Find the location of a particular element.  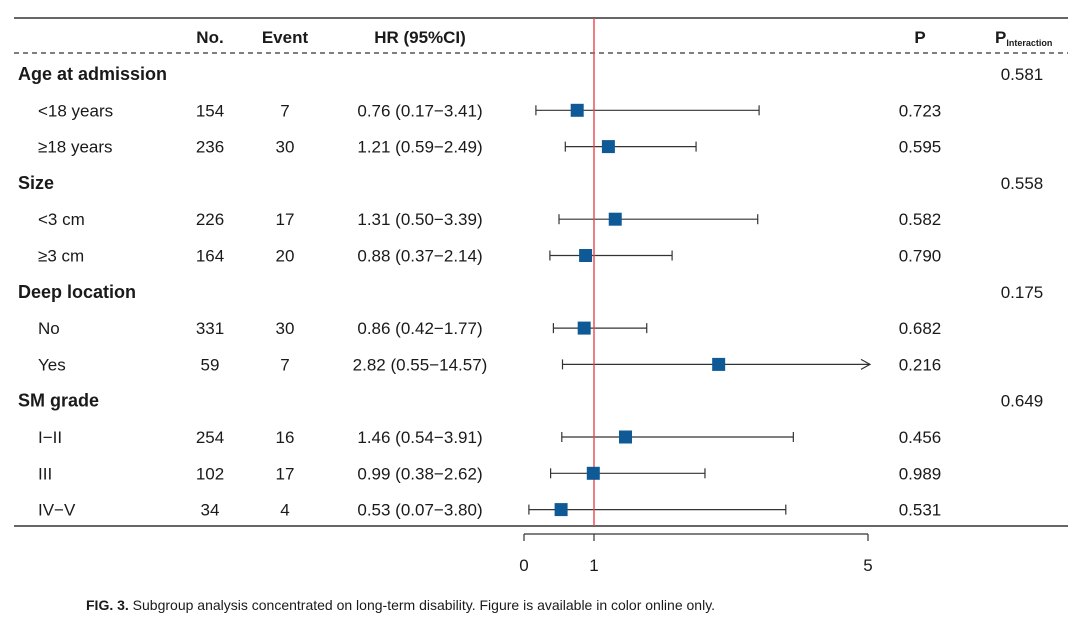

group-label: Age at admission is located at coordinates (92, 74).